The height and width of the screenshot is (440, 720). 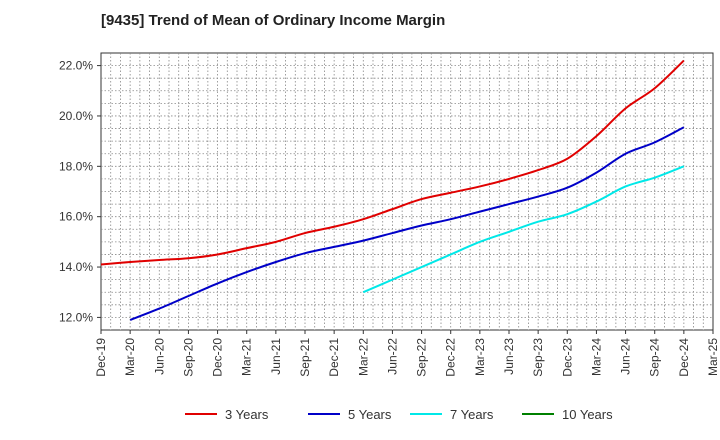 What do you see at coordinates (363, 357) in the screenshot?
I see `x-tick-label: Mar-22` at bounding box center [363, 357].